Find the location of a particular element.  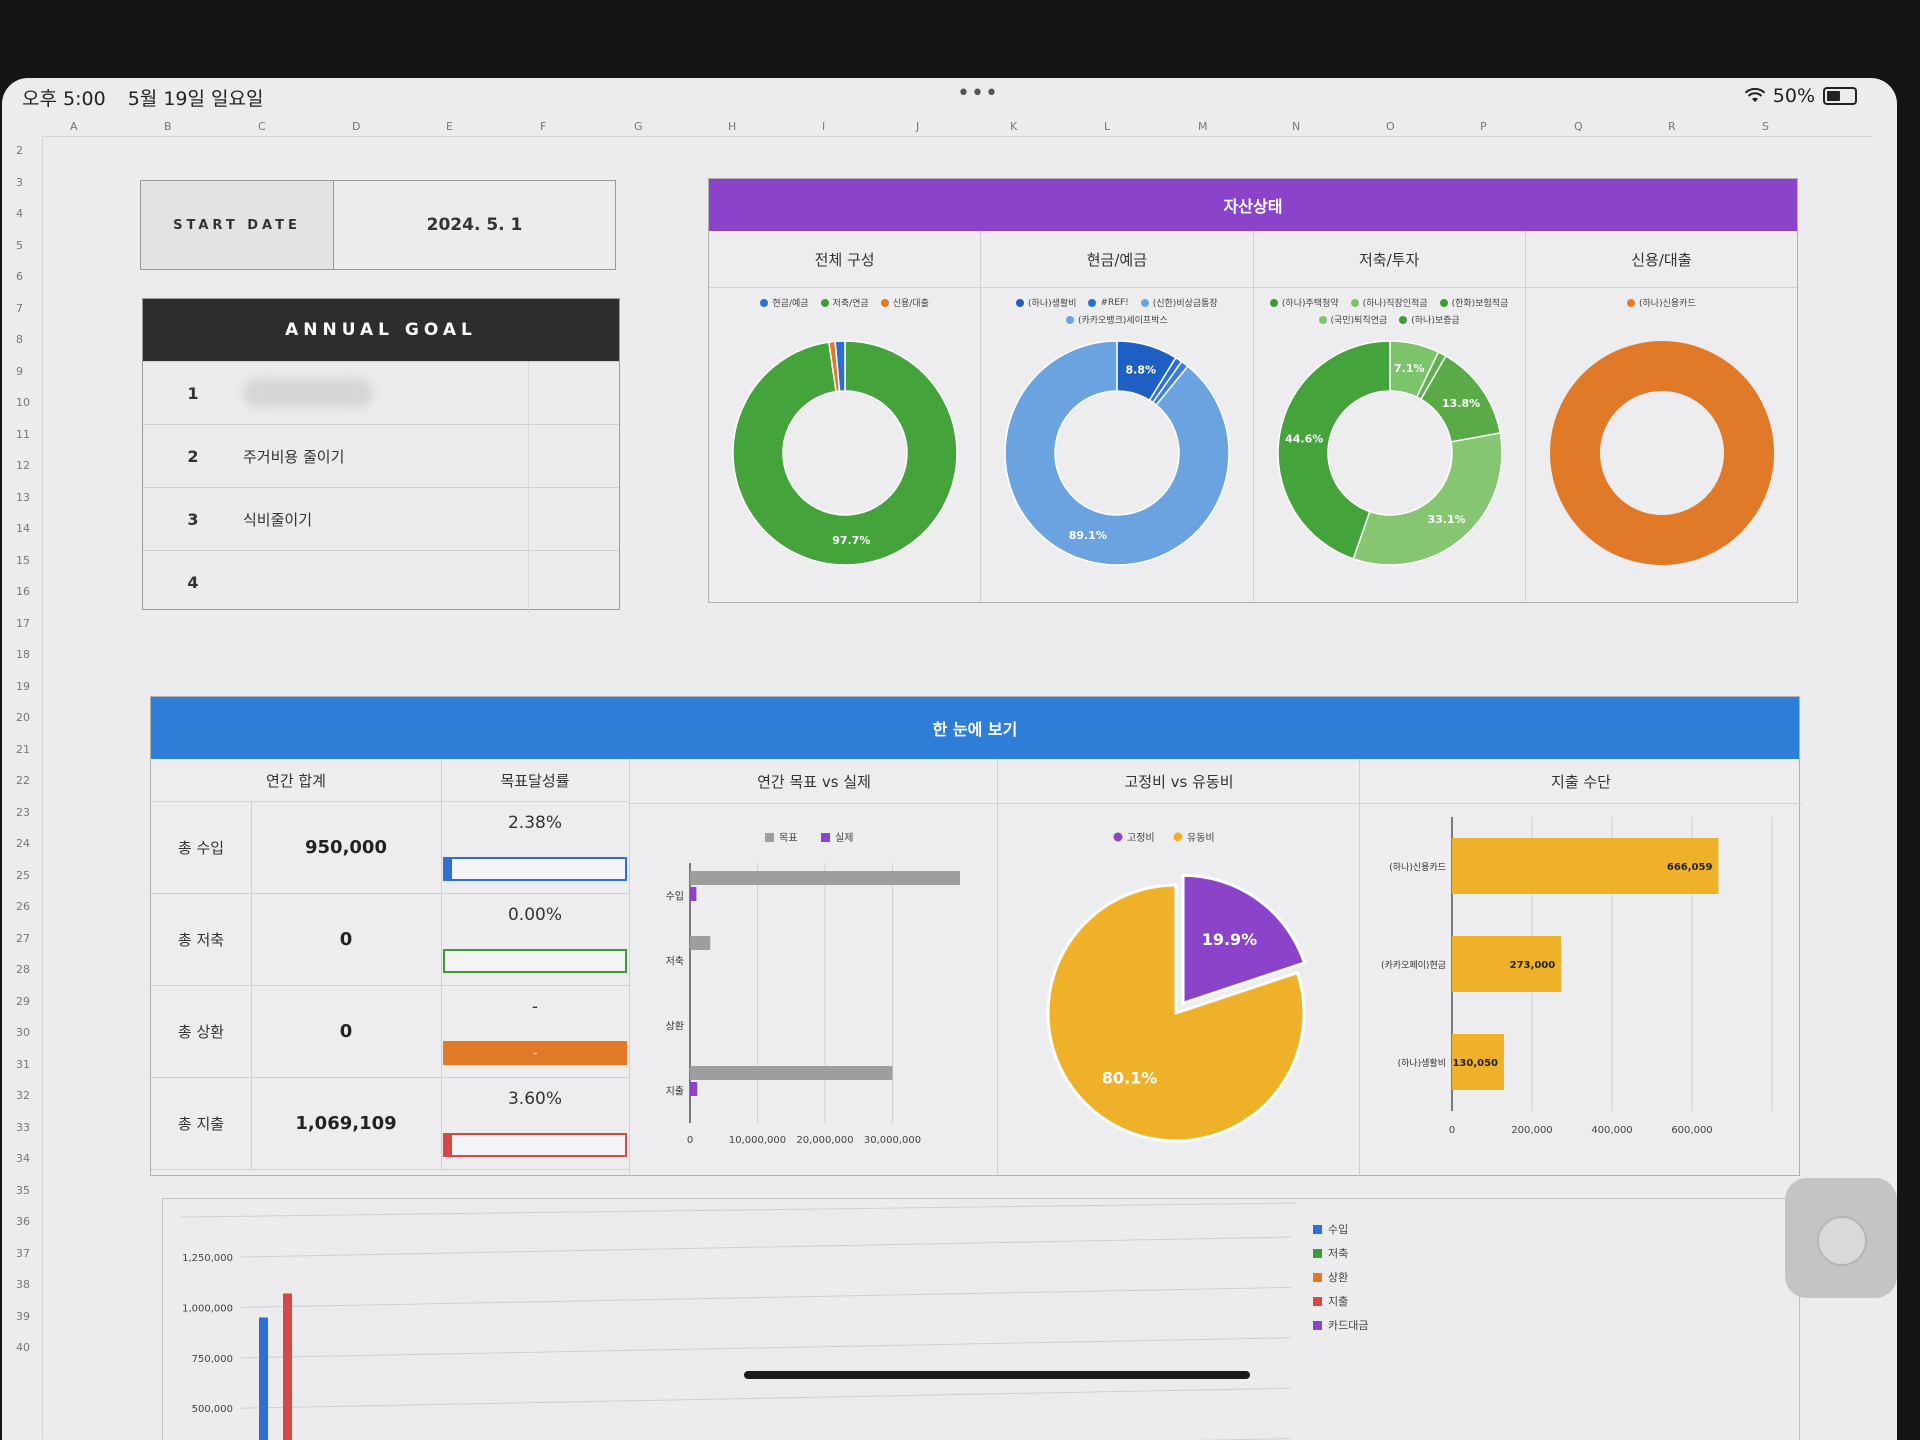

donut-chart: 7.1% 13.8% 33.1% 44.6% is located at coordinates (1389, 453).